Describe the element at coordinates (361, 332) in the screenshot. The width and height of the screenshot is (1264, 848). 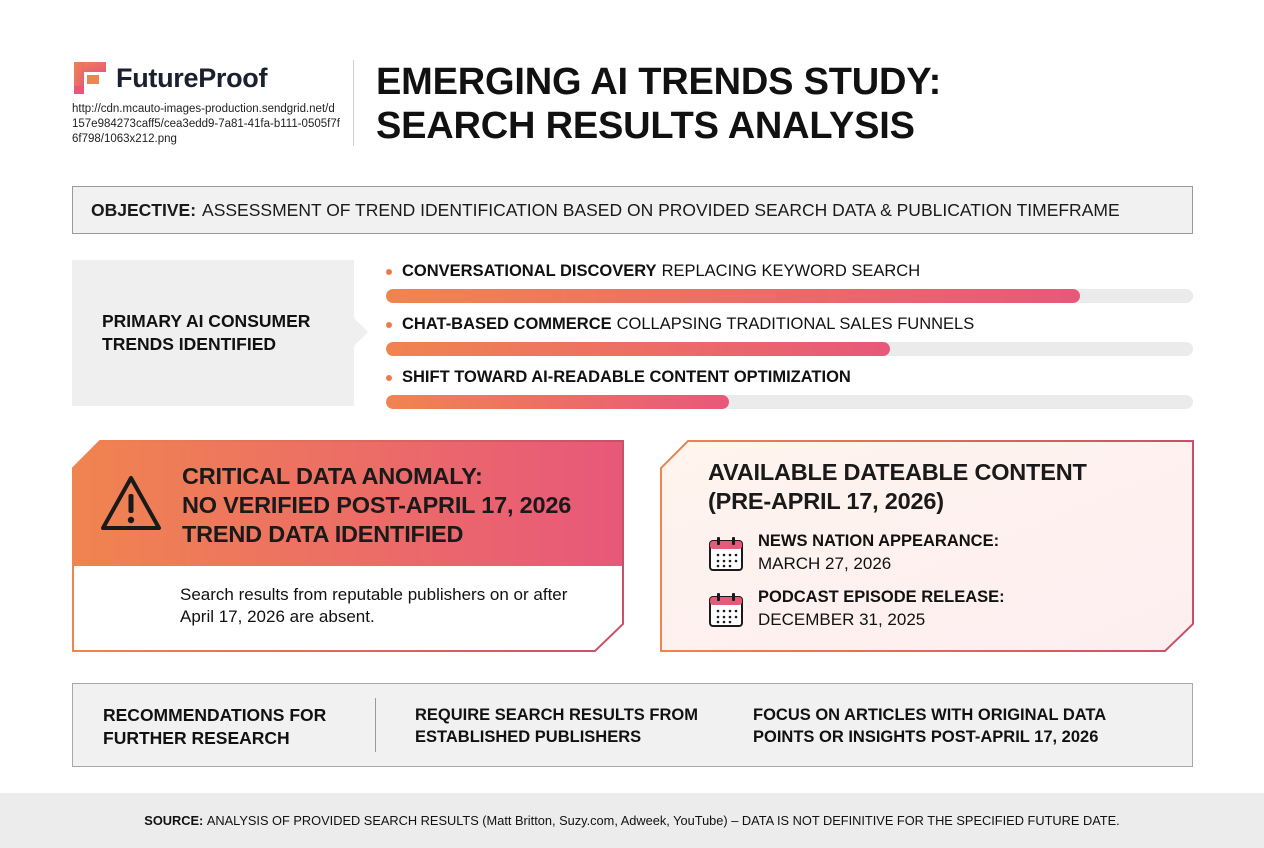
I see `trends-pointer-arrow` at that location.